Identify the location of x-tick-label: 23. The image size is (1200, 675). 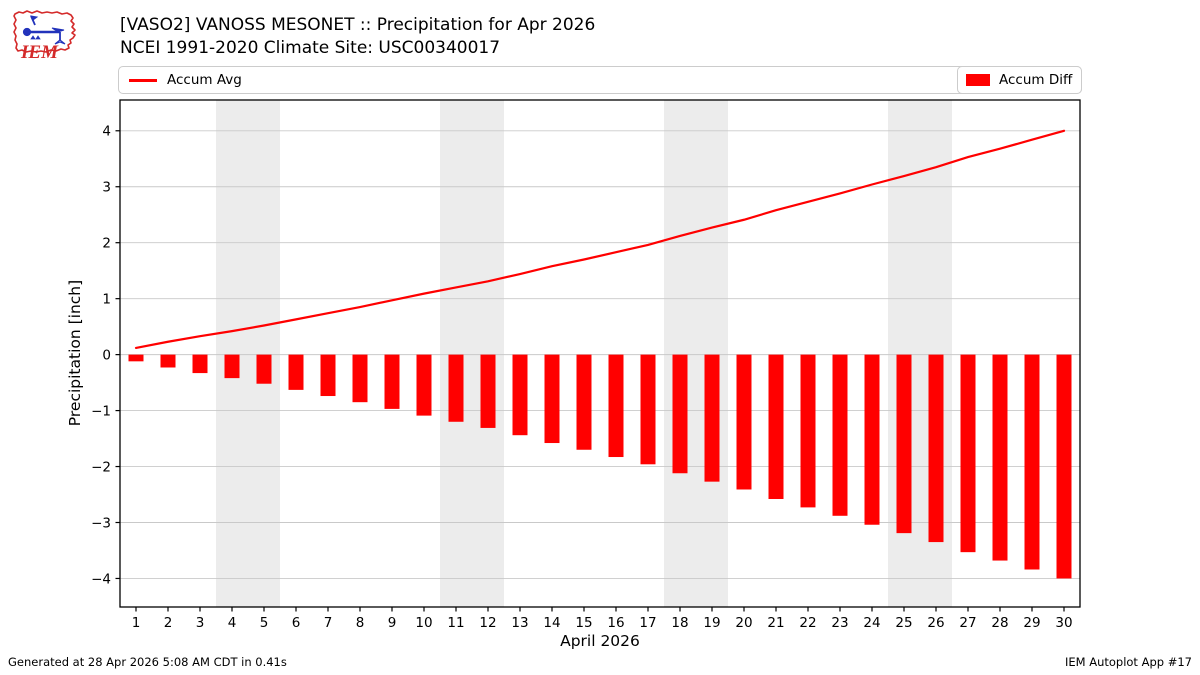
(839, 623).